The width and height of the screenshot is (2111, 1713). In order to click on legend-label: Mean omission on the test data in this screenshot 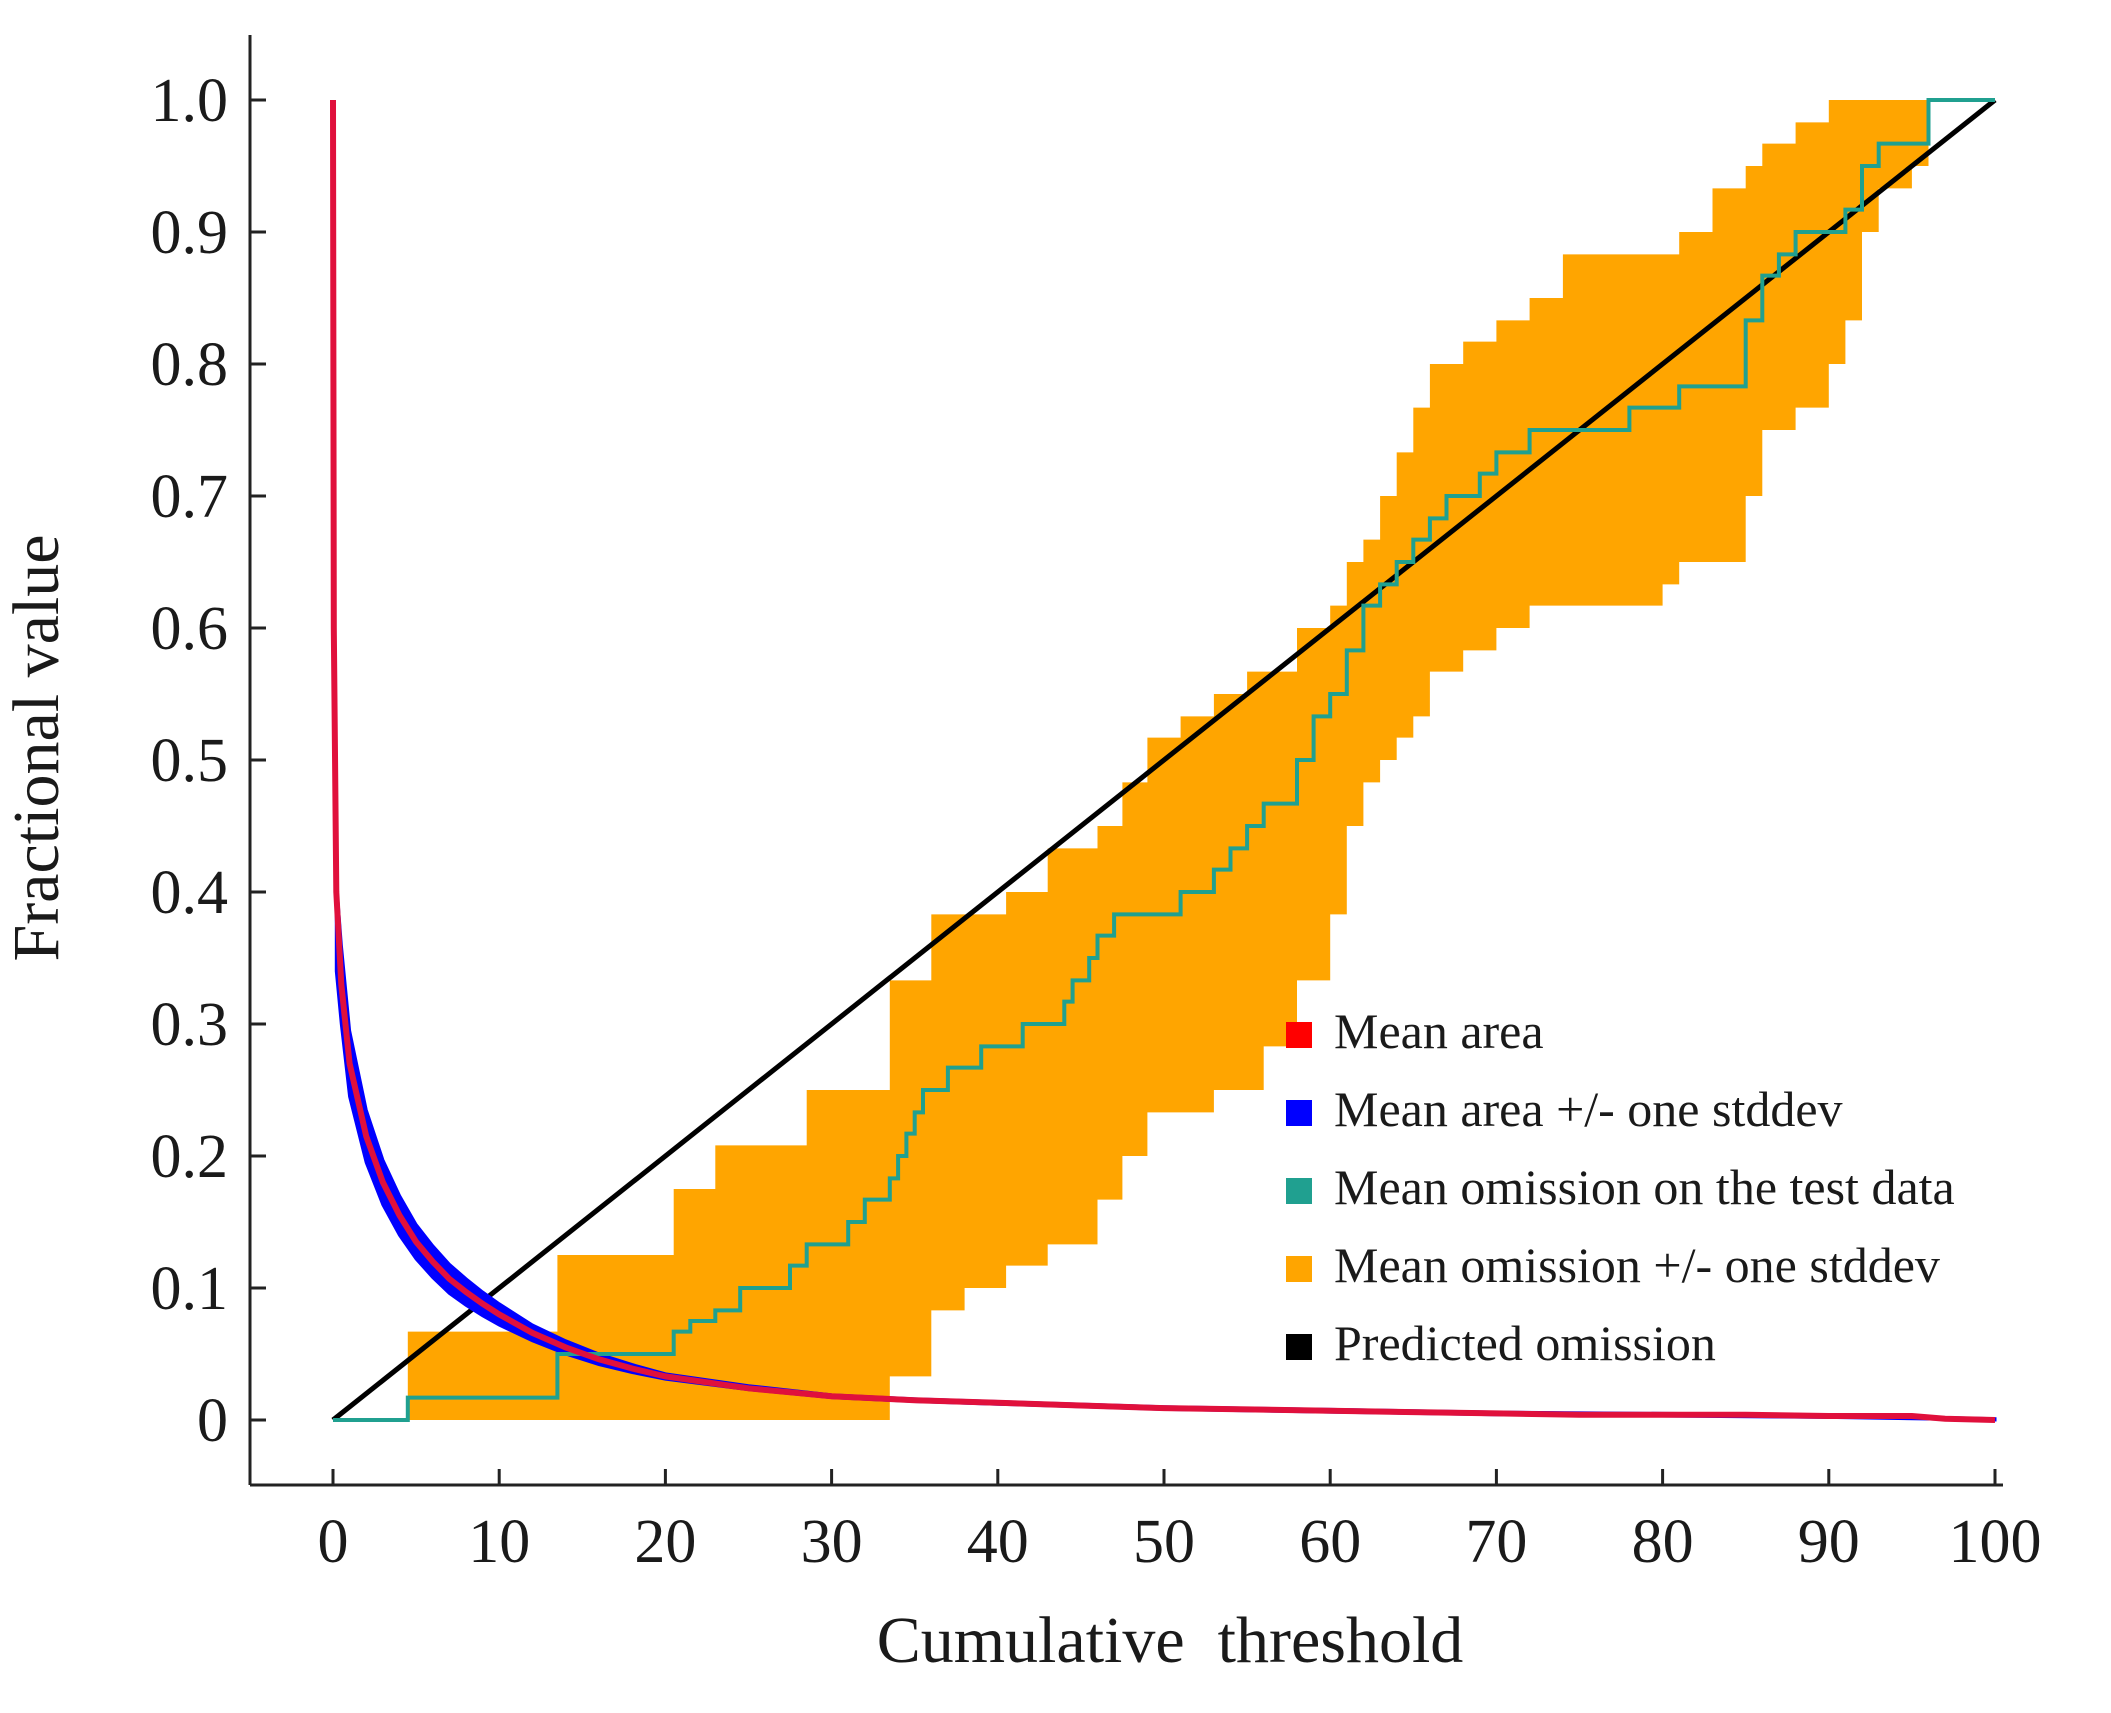, I will do `click(1644, 1187)`.